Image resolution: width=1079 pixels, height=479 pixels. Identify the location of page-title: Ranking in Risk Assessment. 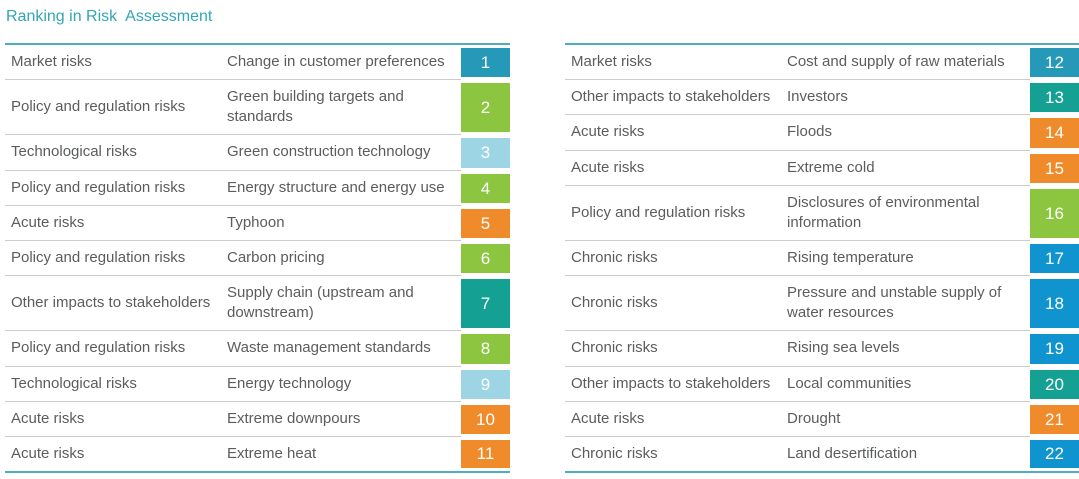
(109, 16).